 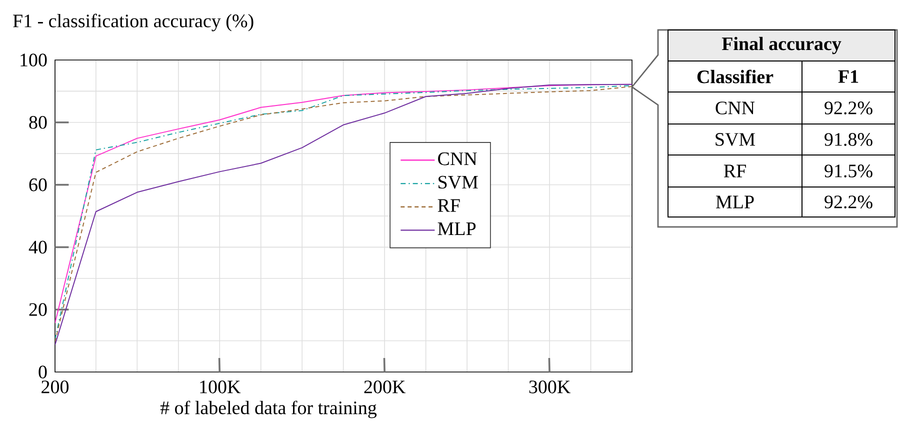 What do you see at coordinates (458, 182) in the screenshot?
I see `legend-label: SVM` at bounding box center [458, 182].